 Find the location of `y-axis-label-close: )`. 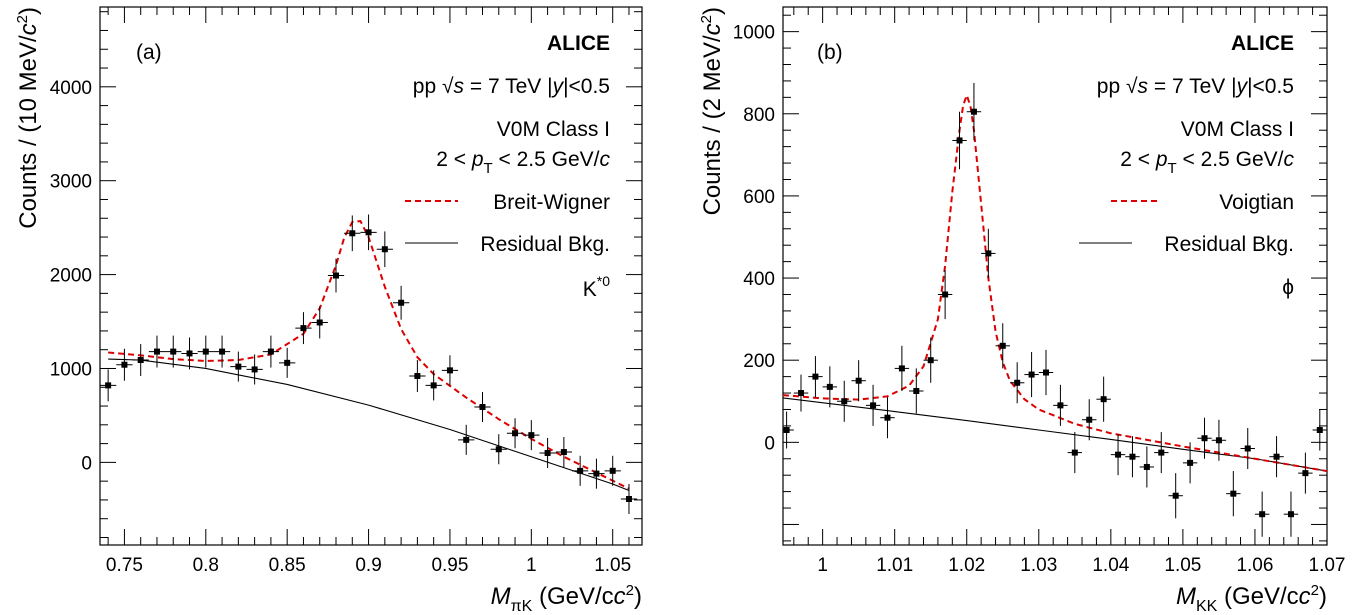

y-axis-label-close: ) is located at coordinates (28, 11).